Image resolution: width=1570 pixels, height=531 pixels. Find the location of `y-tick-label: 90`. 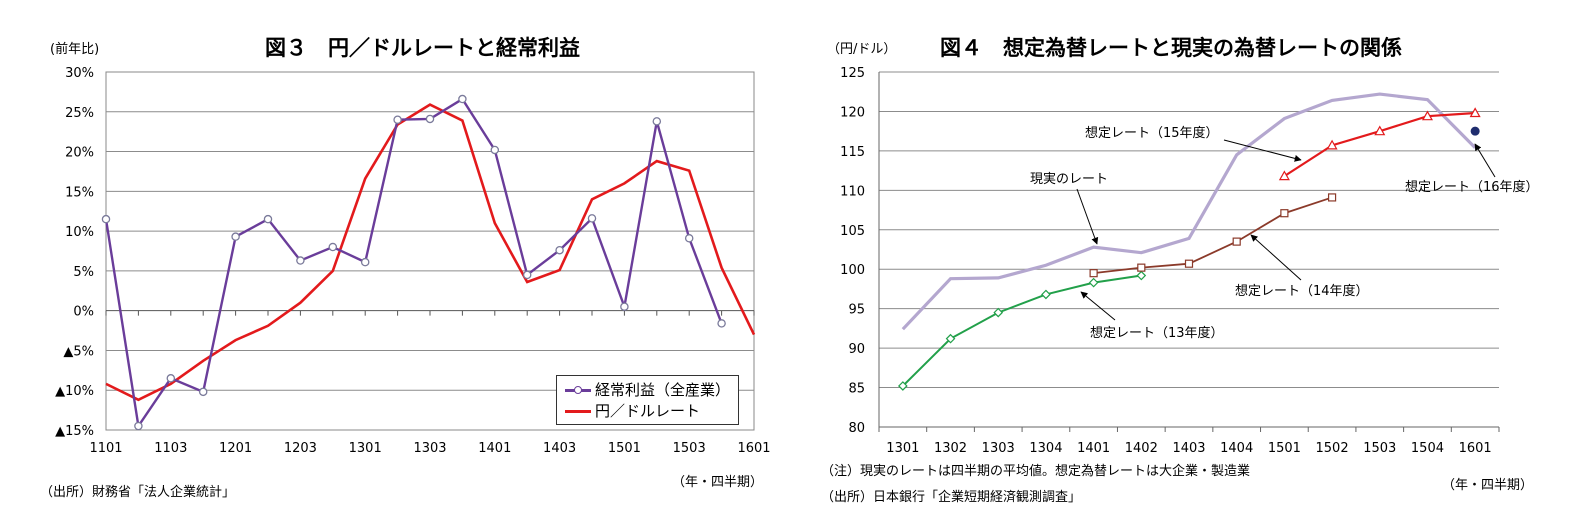

y-tick-label: 90 is located at coordinates (856, 349).